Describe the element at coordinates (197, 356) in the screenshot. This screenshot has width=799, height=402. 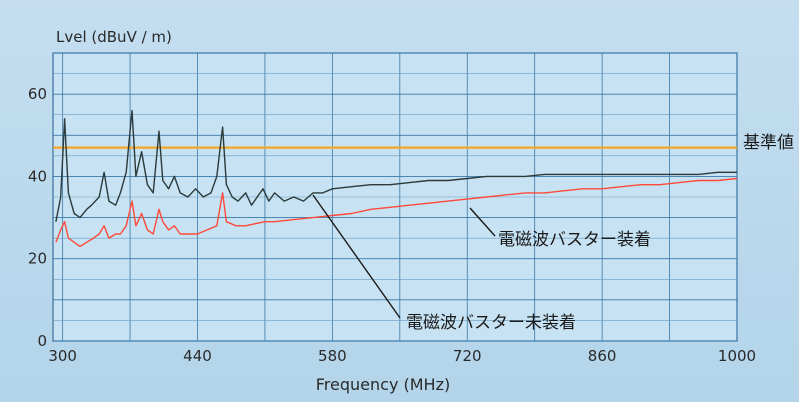
I see `x-tick-label: 440` at that location.